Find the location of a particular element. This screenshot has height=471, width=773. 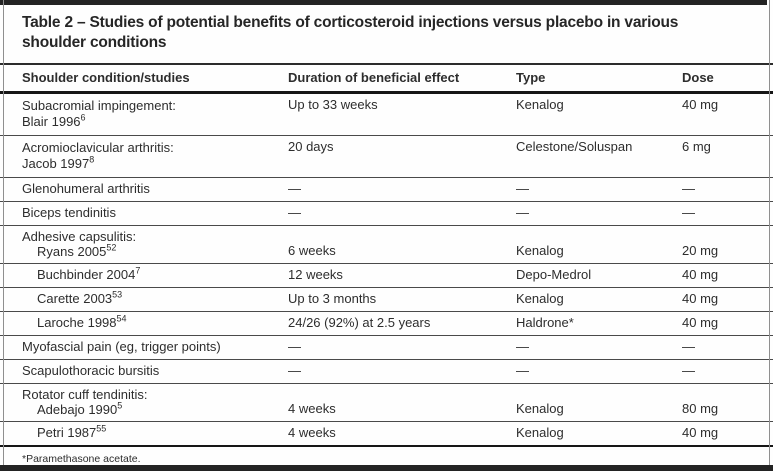

reference-superscript: 54 is located at coordinates (121, 318).